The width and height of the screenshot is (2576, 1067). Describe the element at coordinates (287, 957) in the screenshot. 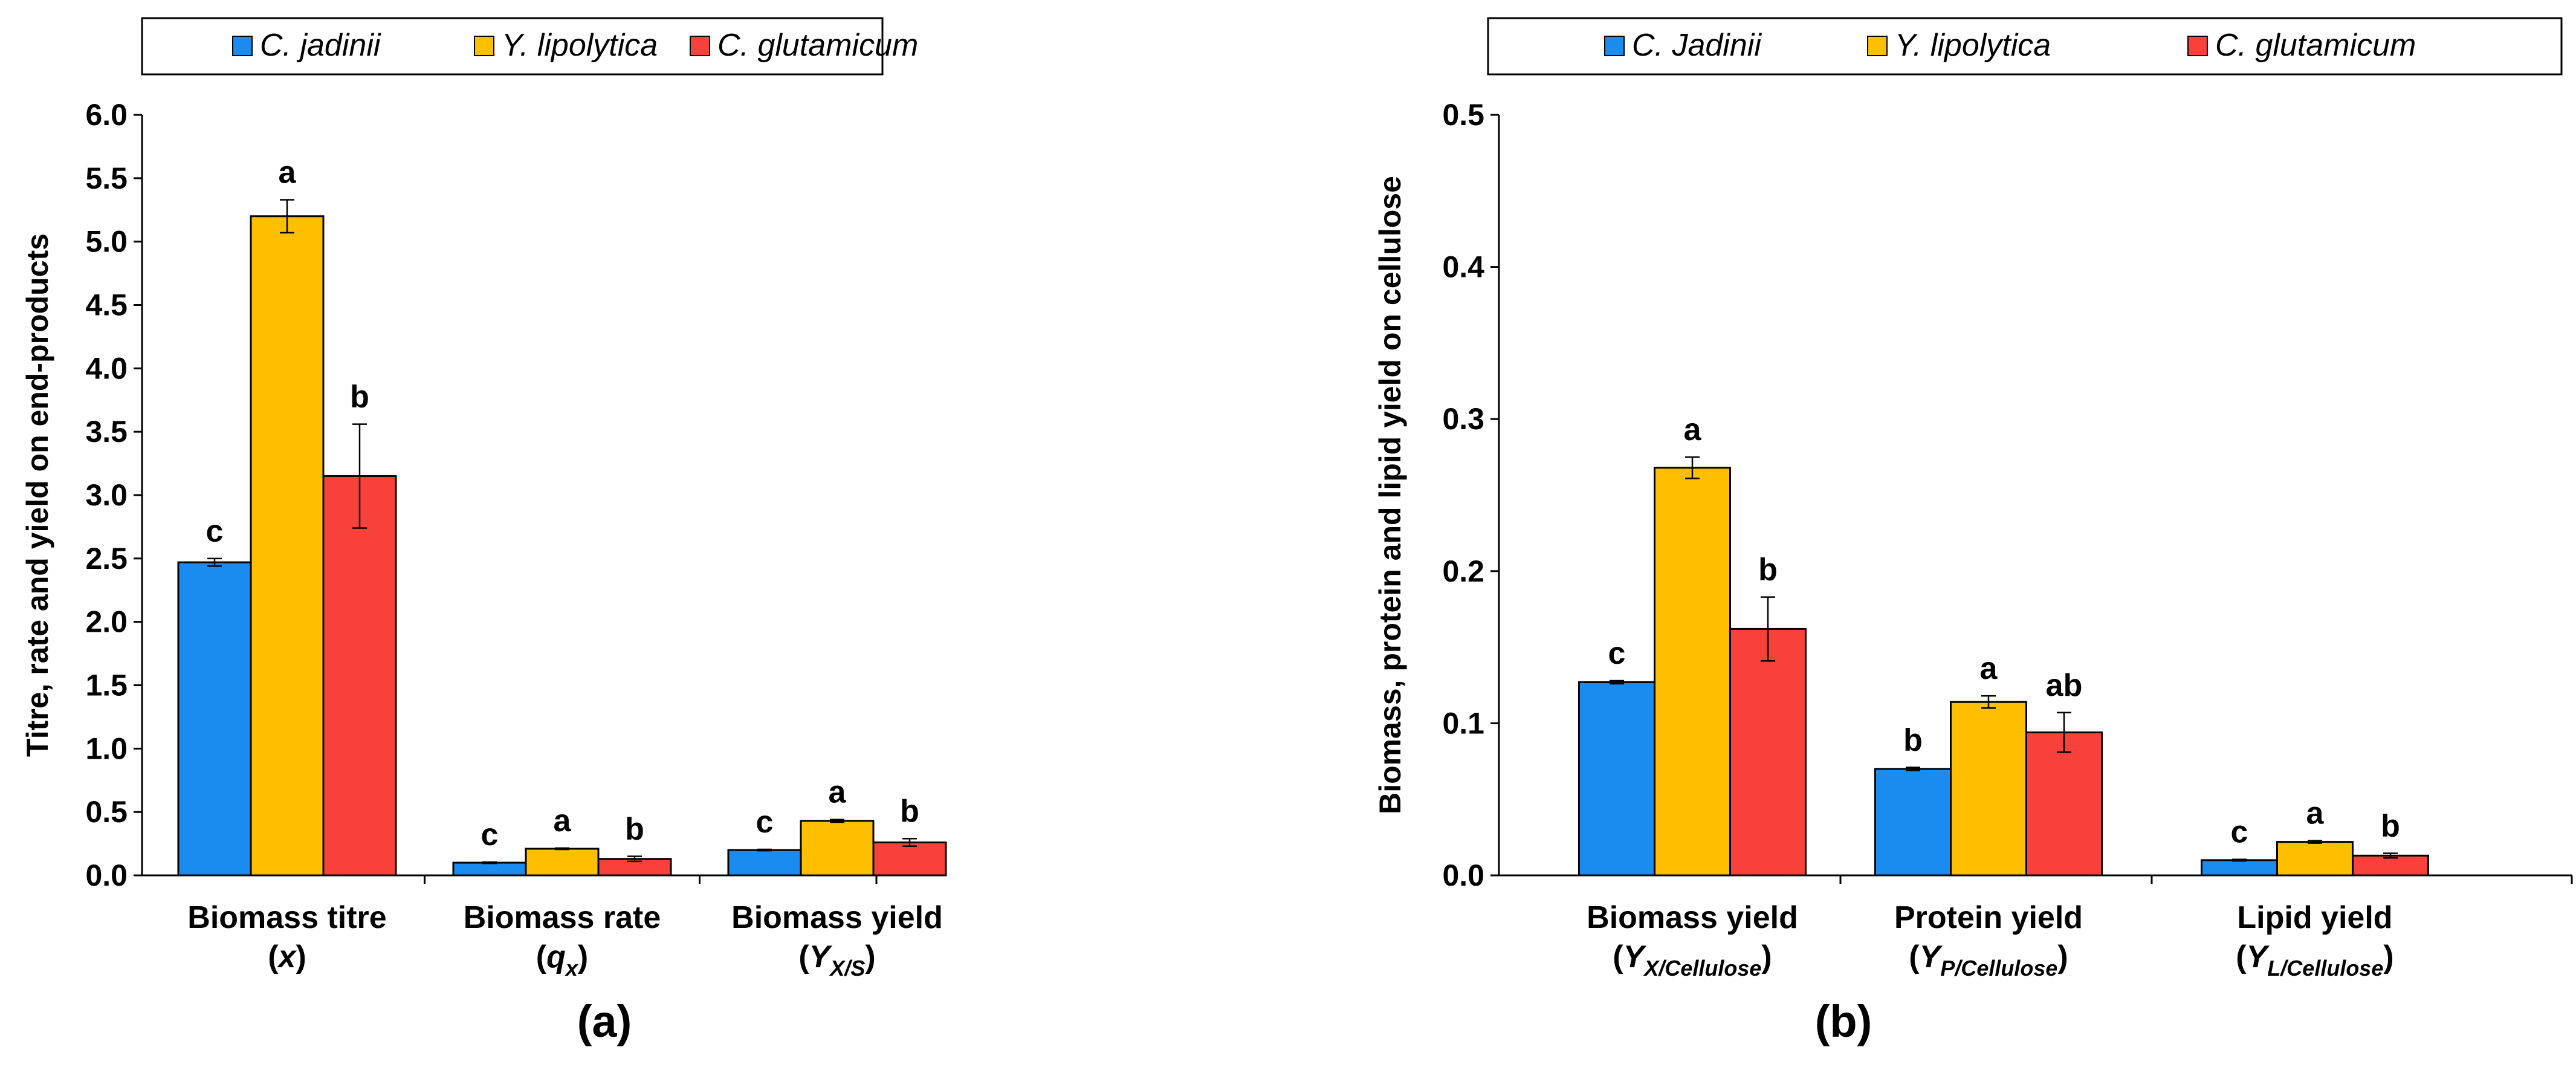

I see `category-symbol: (x)` at that location.